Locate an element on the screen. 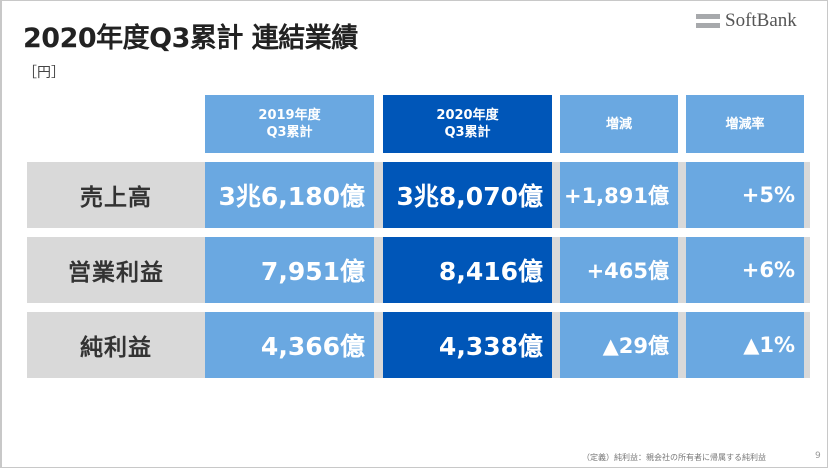 The image size is (830, 470). header-change: 増減 is located at coordinates (619, 124).